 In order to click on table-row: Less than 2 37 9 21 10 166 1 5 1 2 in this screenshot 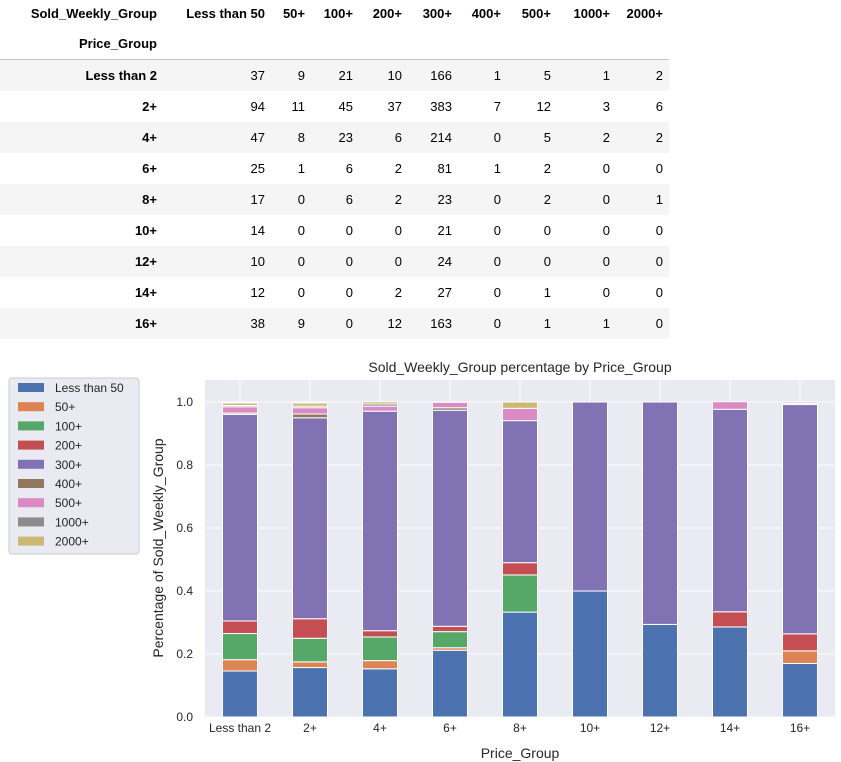, I will do `click(334, 75)`.